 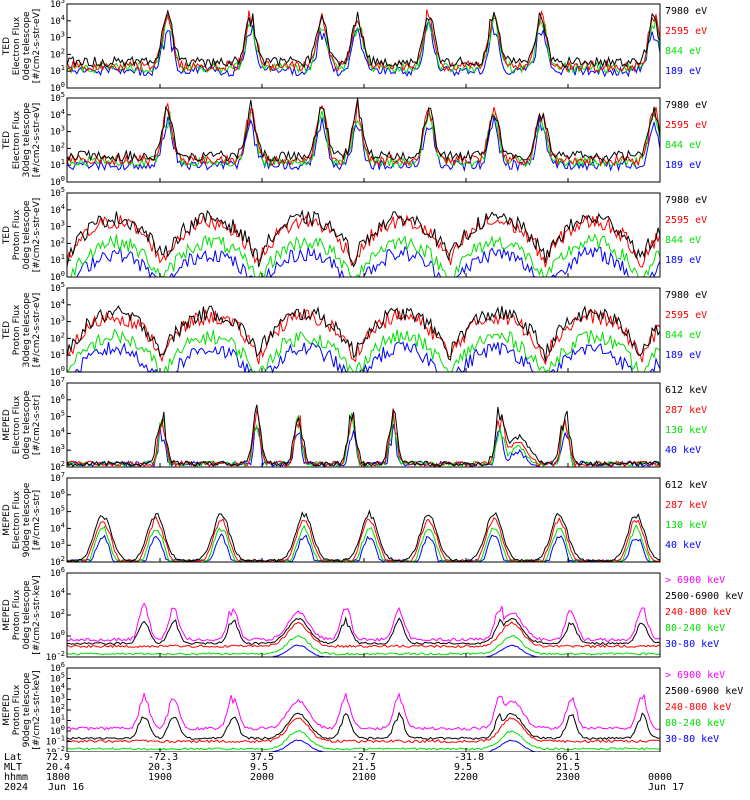 I want to click on axis-hhmm-label: 2000, so click(x=262, y=777).